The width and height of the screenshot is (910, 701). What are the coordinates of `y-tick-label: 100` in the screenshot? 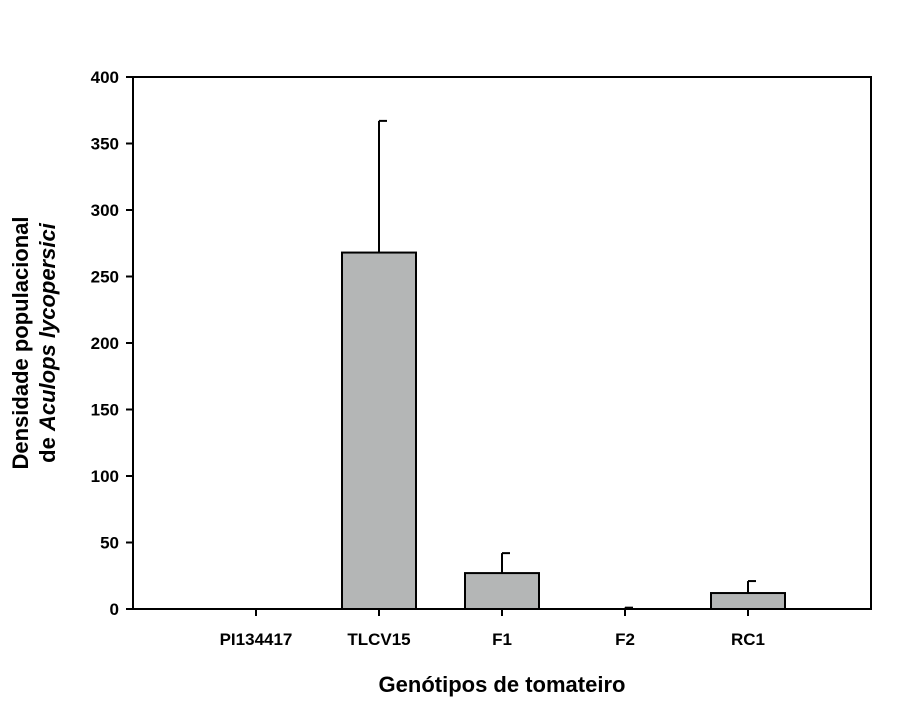 It's located at (105, 476).